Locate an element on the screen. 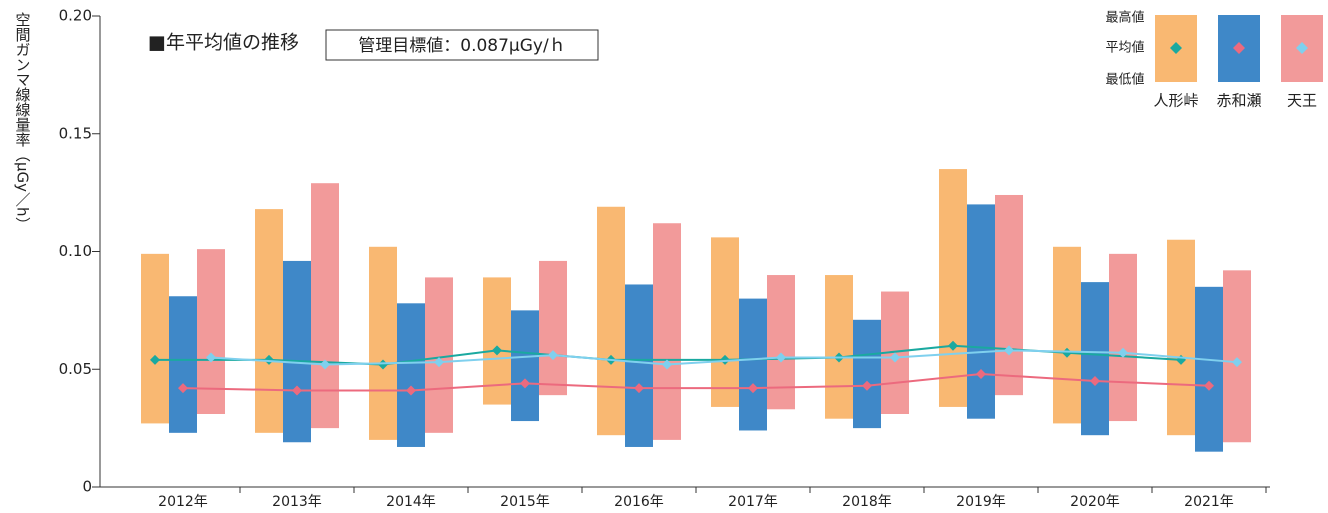  y-tick-label: 0.15 is located at coordinates (75, 133).